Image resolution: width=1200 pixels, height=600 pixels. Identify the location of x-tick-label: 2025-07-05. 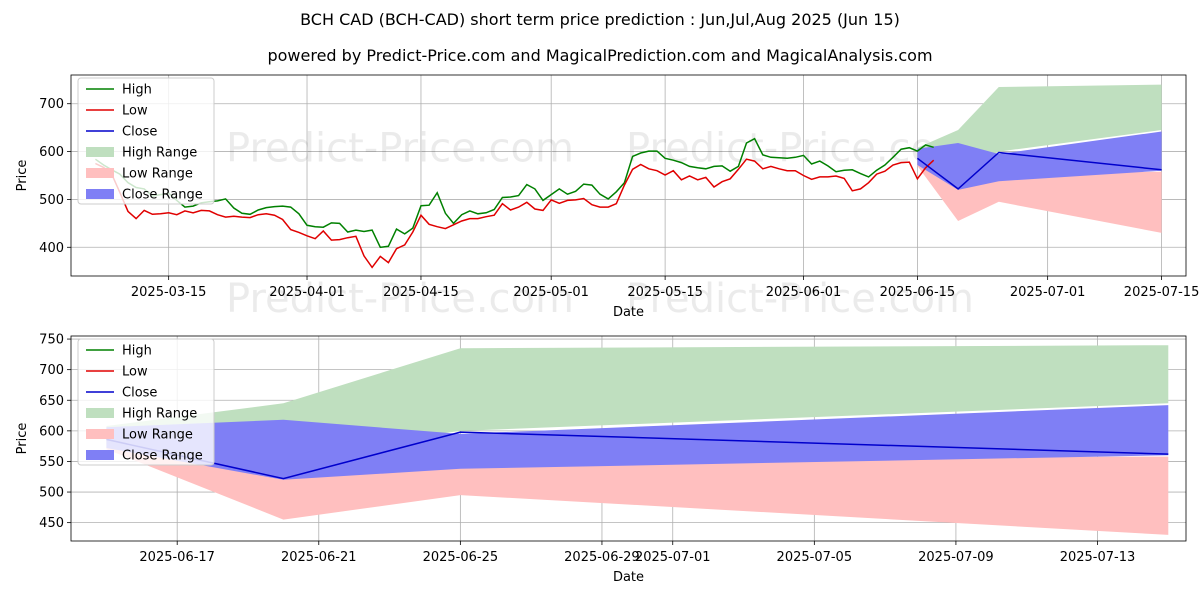
(815, 557).